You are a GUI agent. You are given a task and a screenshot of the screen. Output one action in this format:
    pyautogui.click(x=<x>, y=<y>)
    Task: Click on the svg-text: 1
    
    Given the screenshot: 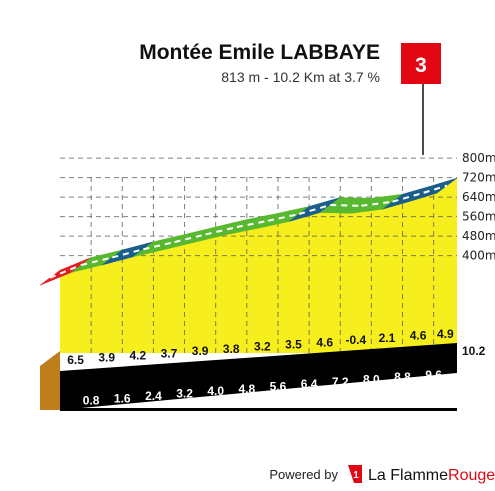 What is the action you would take?
    pyautogui.click(x=356, y=475)
    